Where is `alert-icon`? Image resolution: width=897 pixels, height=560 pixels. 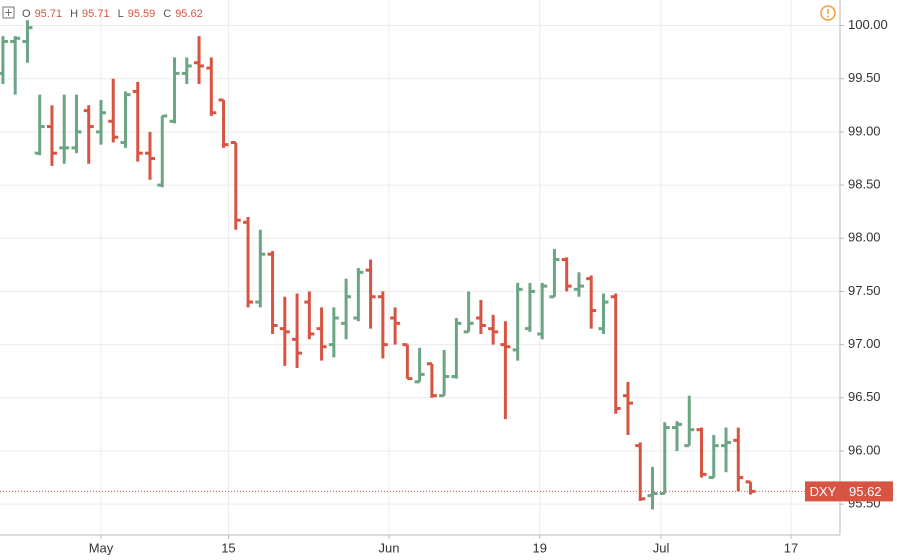
alert-icon is located at coordinates (828, 13).